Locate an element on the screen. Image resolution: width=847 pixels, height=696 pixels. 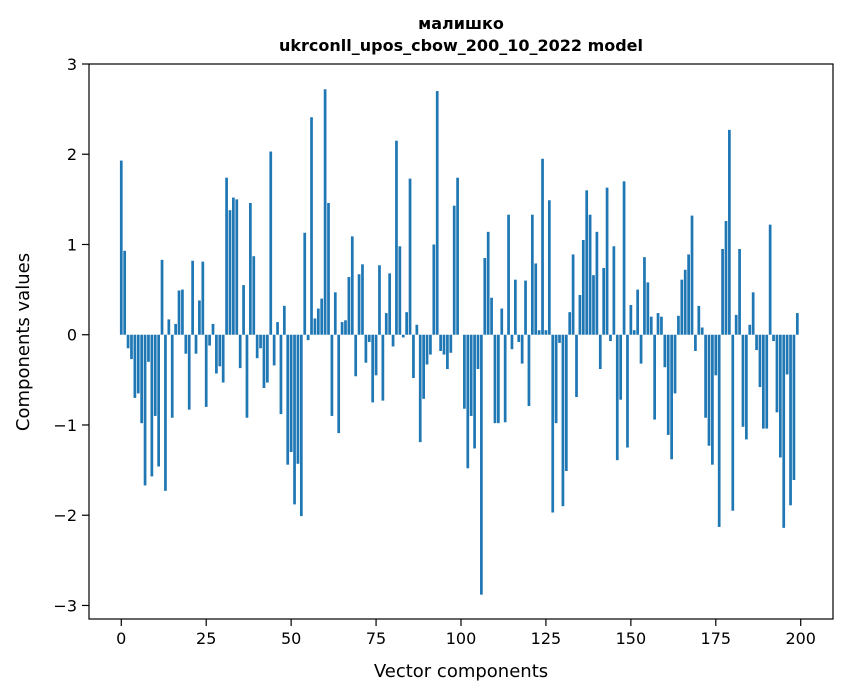
y-tick-label: −1 is located at coordinates (65, 425).